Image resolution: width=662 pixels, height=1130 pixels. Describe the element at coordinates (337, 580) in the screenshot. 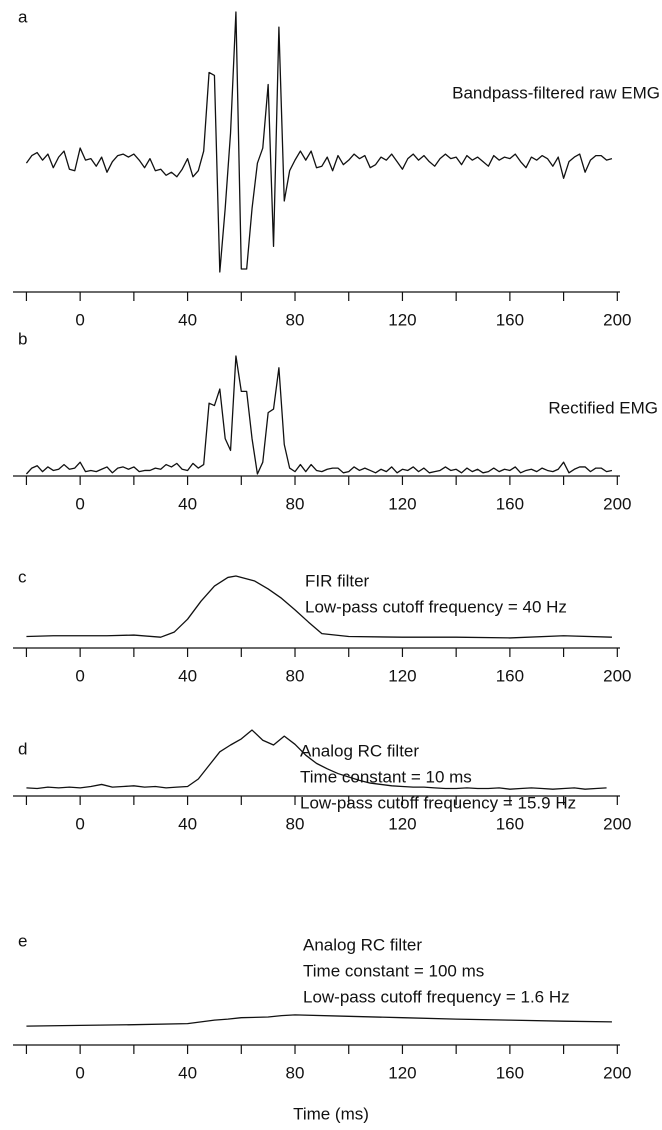

I see `annotation: FIR filter` at that location.